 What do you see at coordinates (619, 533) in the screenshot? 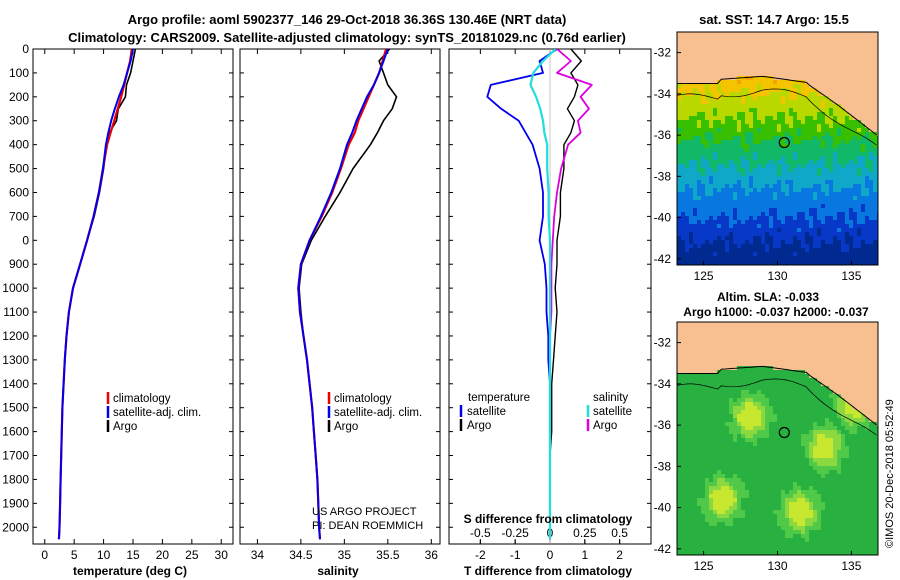
I see `s-tick-label: 0.5` at bounding box center [619, 533].